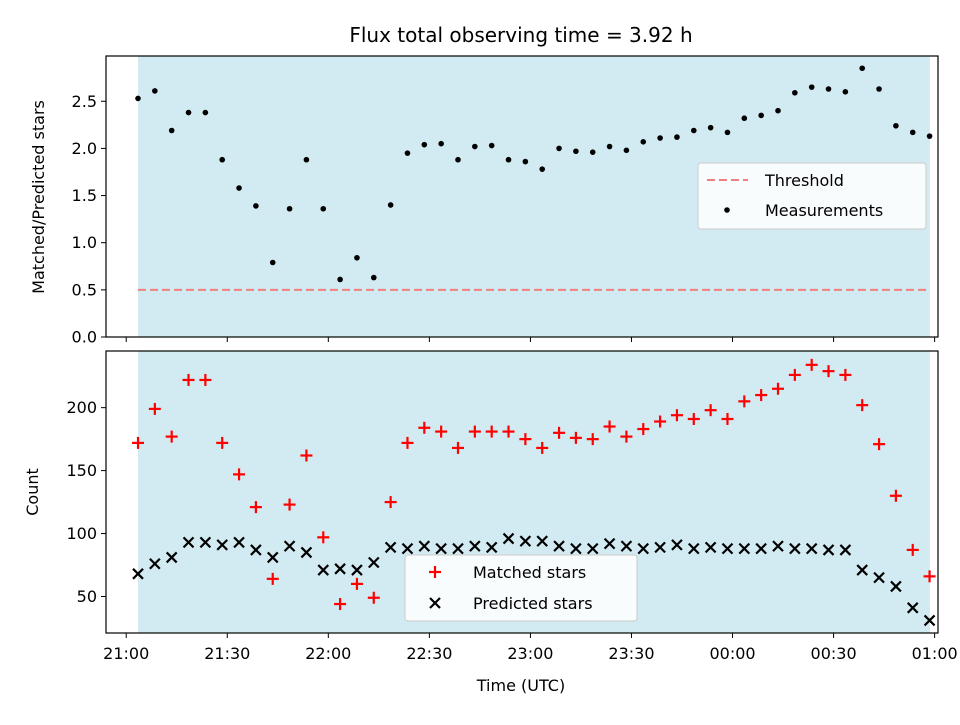 This screenshot has width=960, height=725. I want to click on x-tick-label: 21:00, so click(126, 653).